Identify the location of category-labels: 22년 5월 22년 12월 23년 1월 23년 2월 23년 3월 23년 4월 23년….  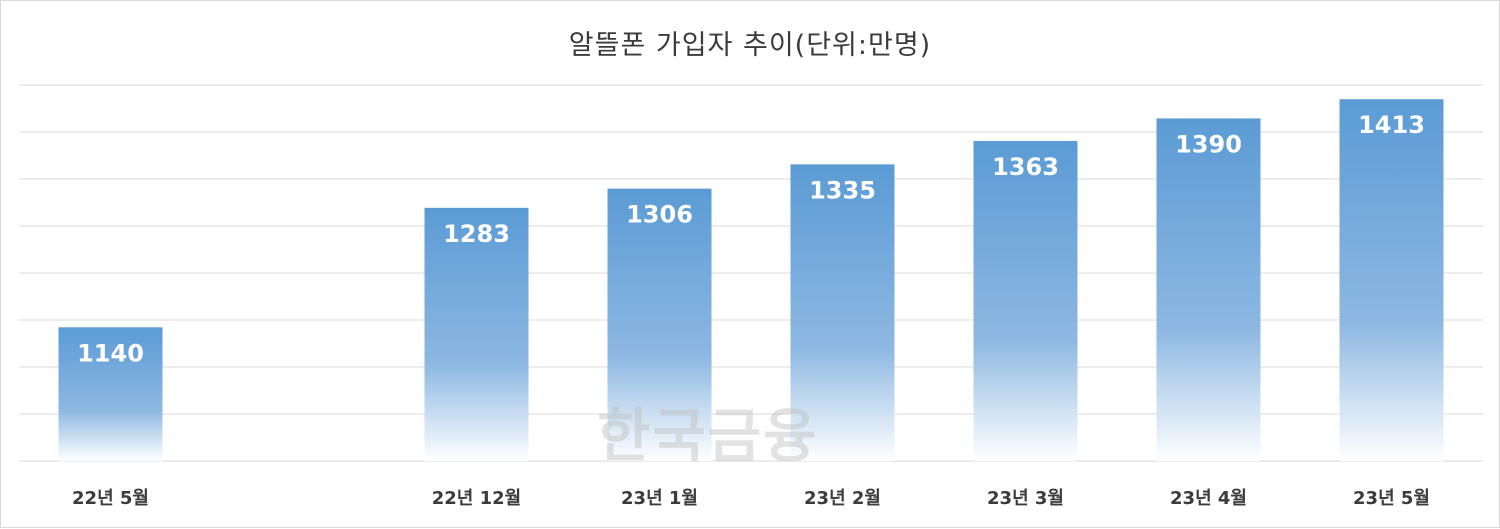
(751, 498).